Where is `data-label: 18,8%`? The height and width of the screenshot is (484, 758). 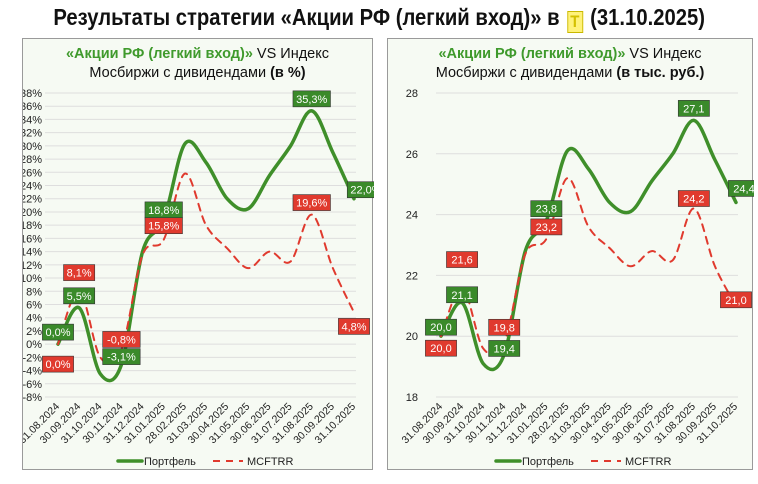 data-label: 18,8% is located at coordinates (163, 211).